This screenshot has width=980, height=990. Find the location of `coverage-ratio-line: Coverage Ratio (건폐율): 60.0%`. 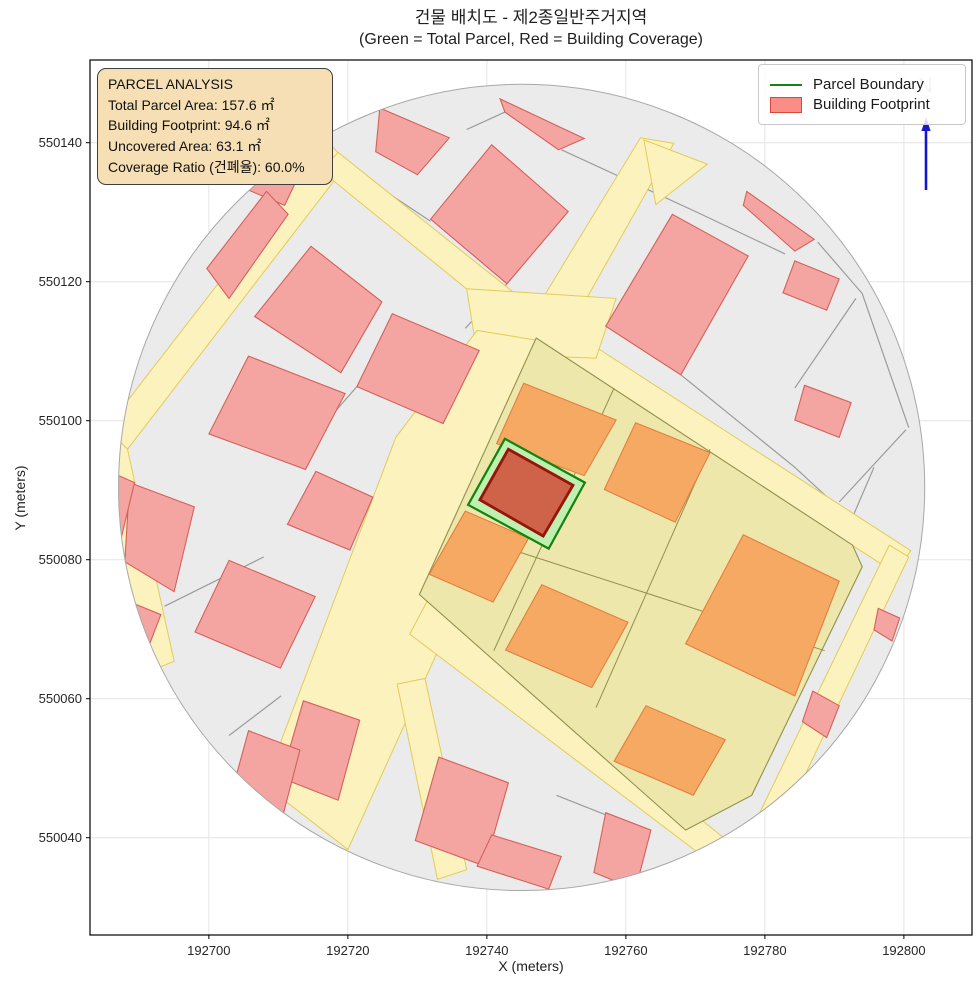

coverage-ratio-line: Coverage Ratio (건폐율): 60.0% is located at coordinates (206, 166).